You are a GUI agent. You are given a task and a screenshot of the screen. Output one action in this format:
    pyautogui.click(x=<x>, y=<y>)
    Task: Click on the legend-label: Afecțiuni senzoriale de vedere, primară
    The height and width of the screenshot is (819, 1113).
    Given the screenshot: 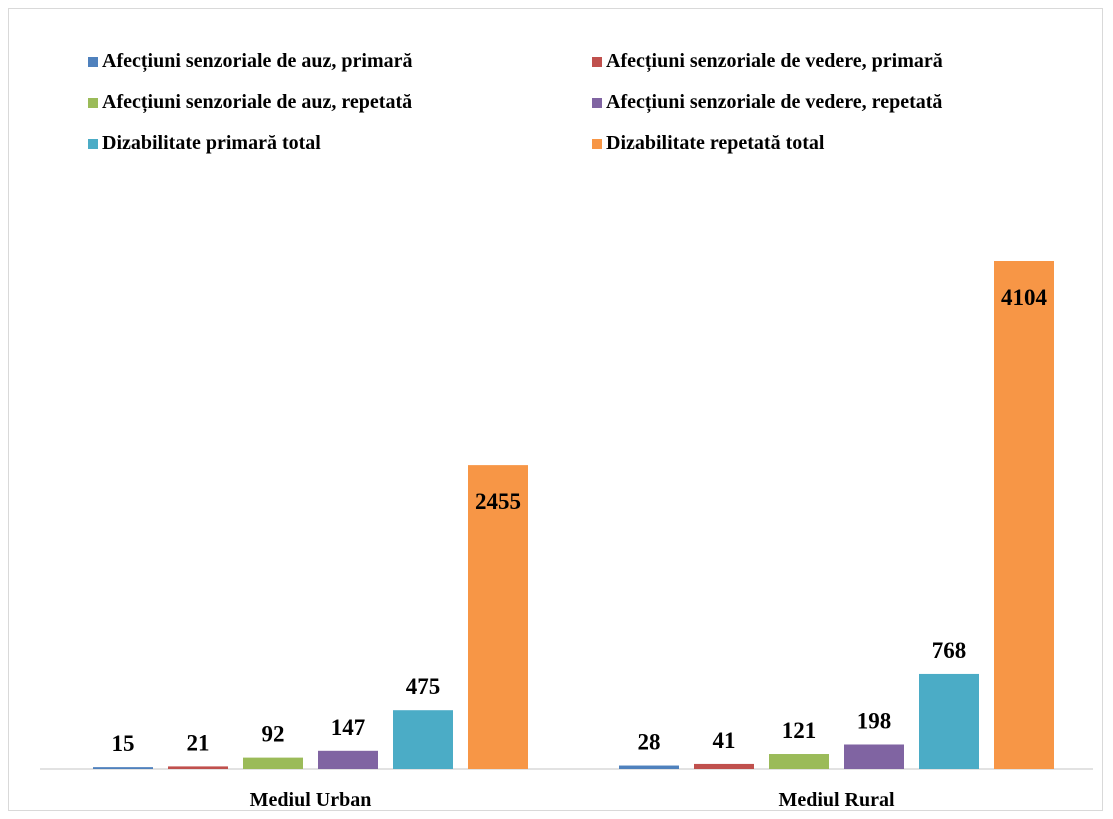 What is the action you would take?
    pyautogui.click(x=774, y=61)
    